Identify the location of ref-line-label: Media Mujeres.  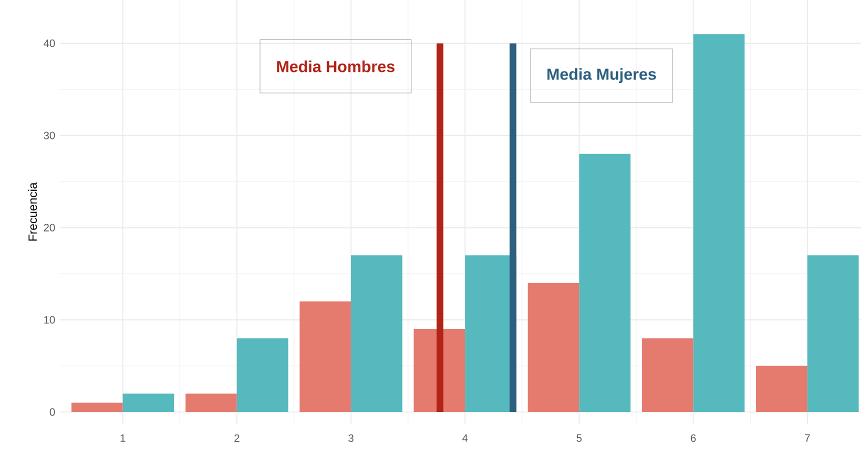
(601, 76).